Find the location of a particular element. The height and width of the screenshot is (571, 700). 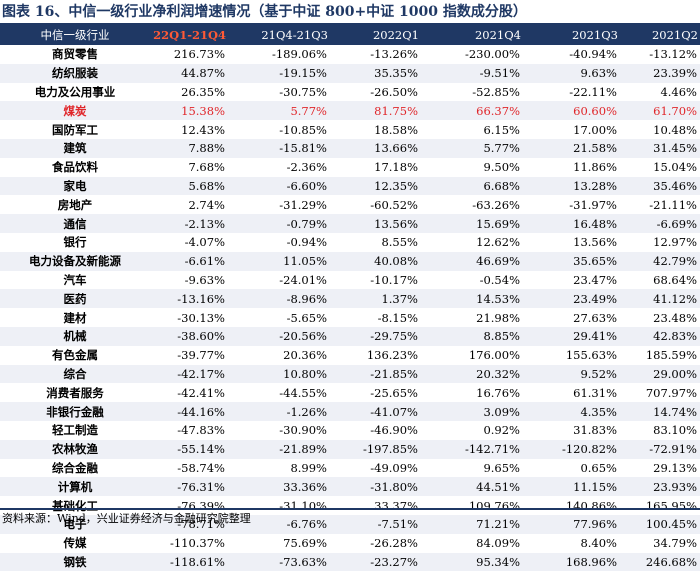

growth-value: 12.97% is located at coordinates (675, 242).